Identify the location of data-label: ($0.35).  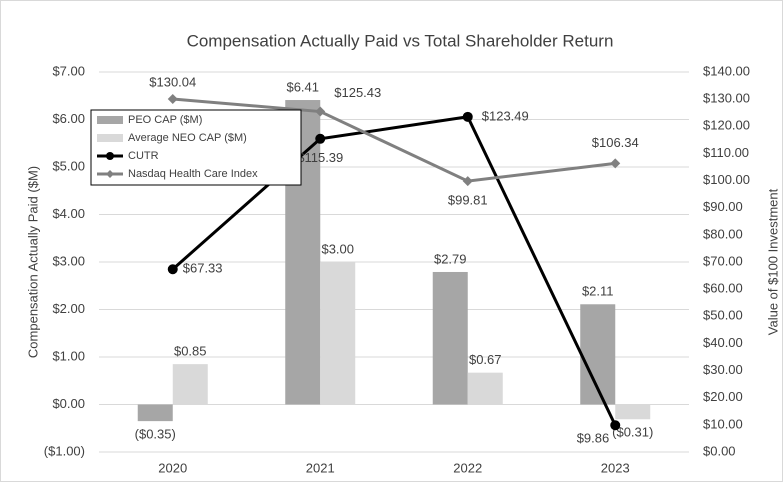
(155, 434).